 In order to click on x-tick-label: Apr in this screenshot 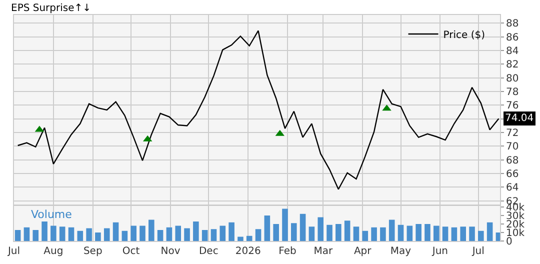, I will do `click(363, 251)`.